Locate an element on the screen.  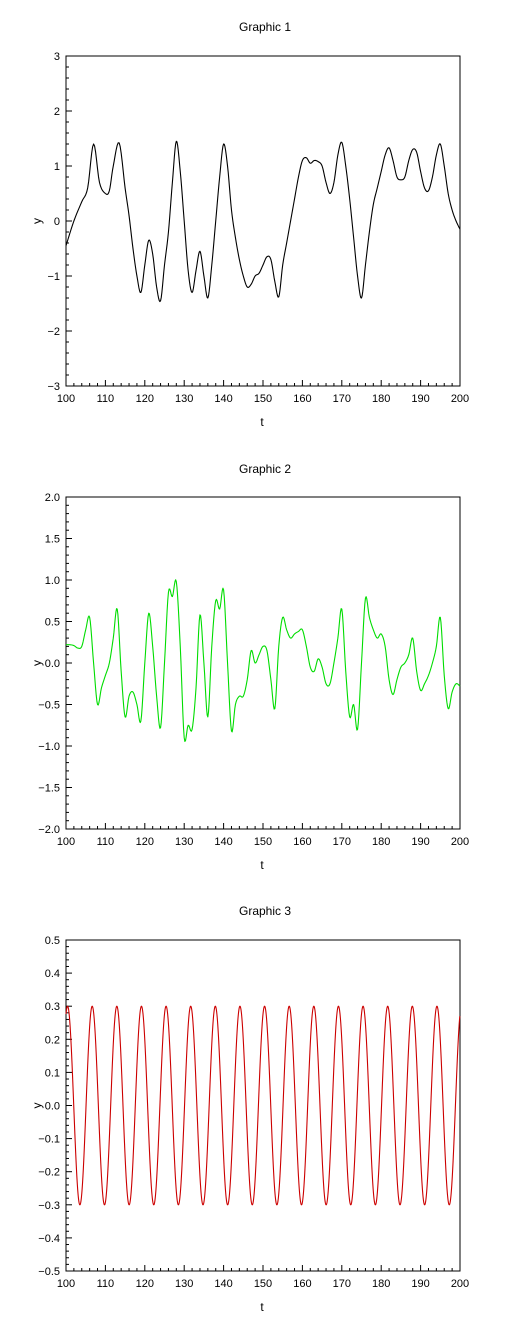
y-tick-label: 3 is located at coordinates (57, 57).